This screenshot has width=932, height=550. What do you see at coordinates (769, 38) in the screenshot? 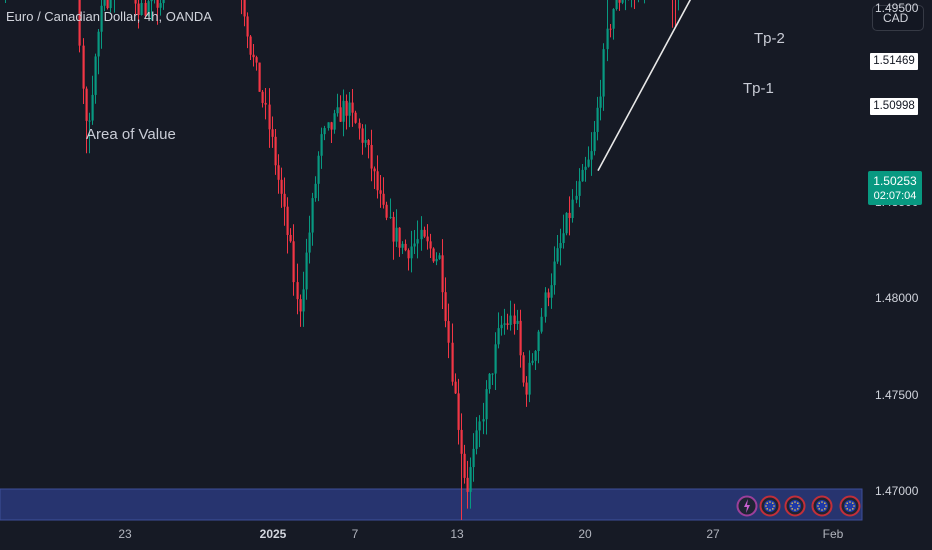
I see `tp2-label: Tp-2` at bounding box center [769, 38].